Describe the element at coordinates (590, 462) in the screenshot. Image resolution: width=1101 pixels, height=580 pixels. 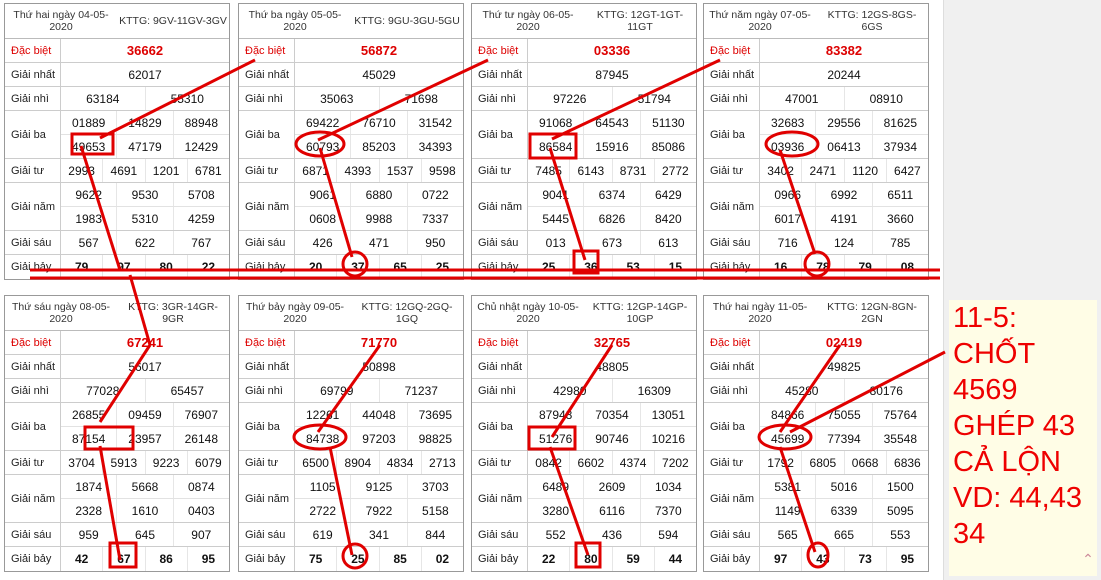
I see `prize-number: 6602` at that location.